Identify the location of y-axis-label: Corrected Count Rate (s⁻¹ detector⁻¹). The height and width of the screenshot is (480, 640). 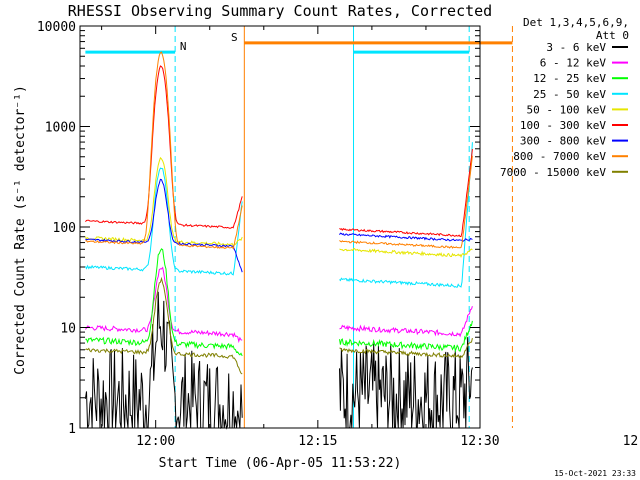
(20, 230).